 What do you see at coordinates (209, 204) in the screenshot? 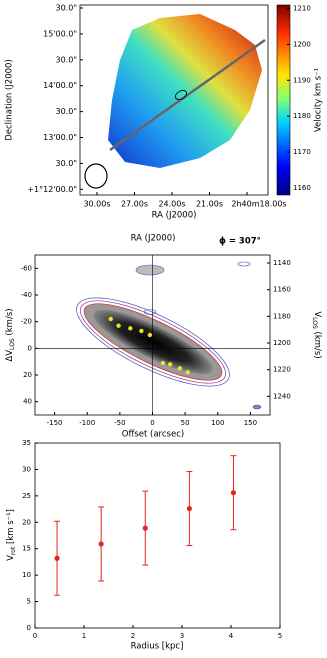
I see `x-tick-label: 21.00s` at bounding box center [209, 204].